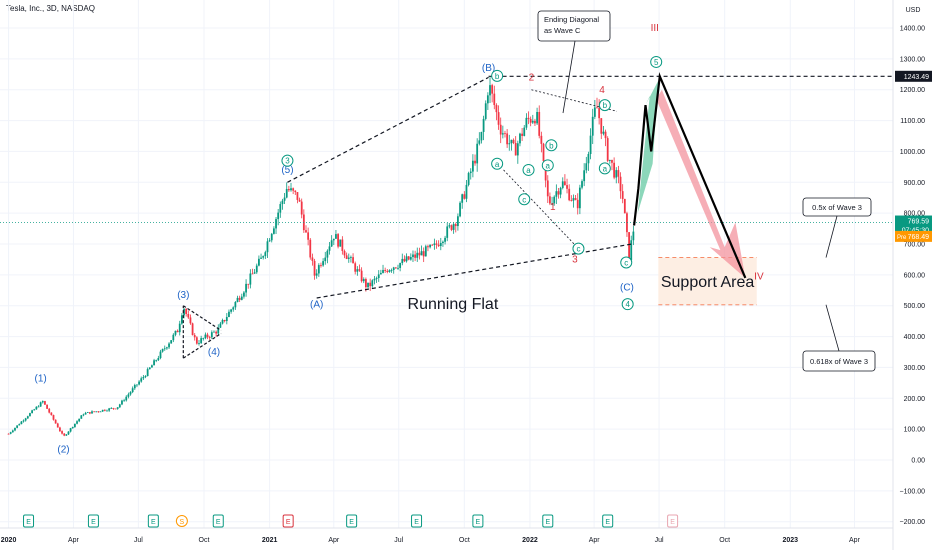 This screenshot has width=932, height=550. What do you see at coordinates (902, 238) in the screenshot?
I see `price-badge-prefix: Pre` at bounding box center [902, 238].